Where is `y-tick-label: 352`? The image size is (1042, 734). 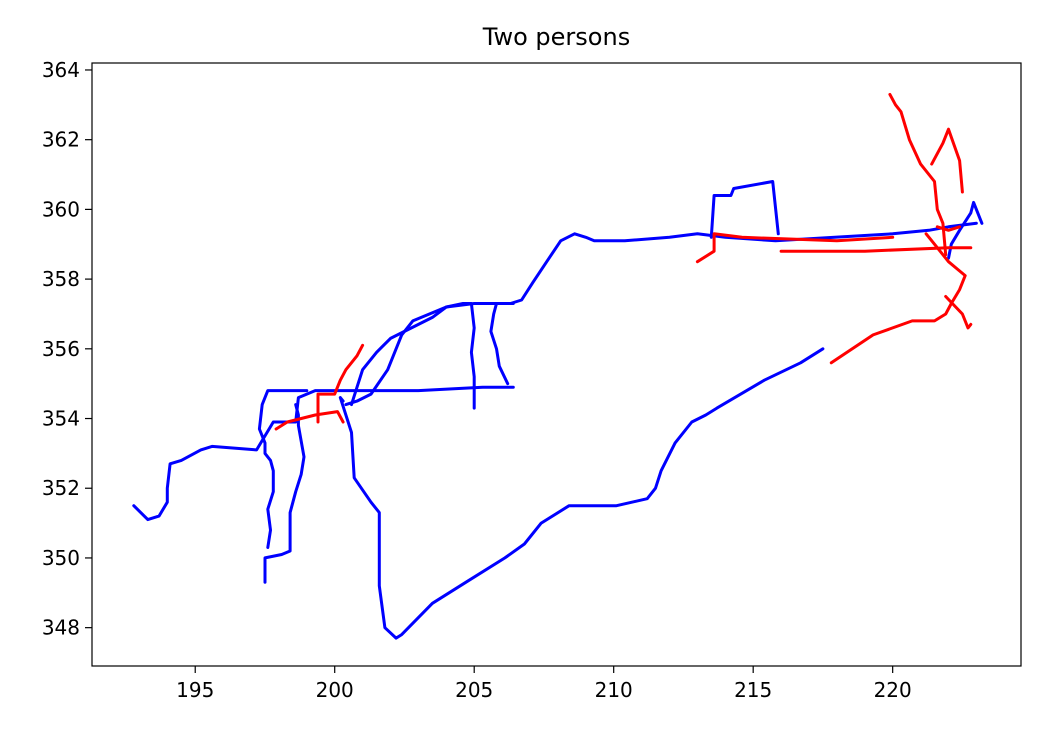 y-tick-label: 352 is located at coordinates (61, 488).